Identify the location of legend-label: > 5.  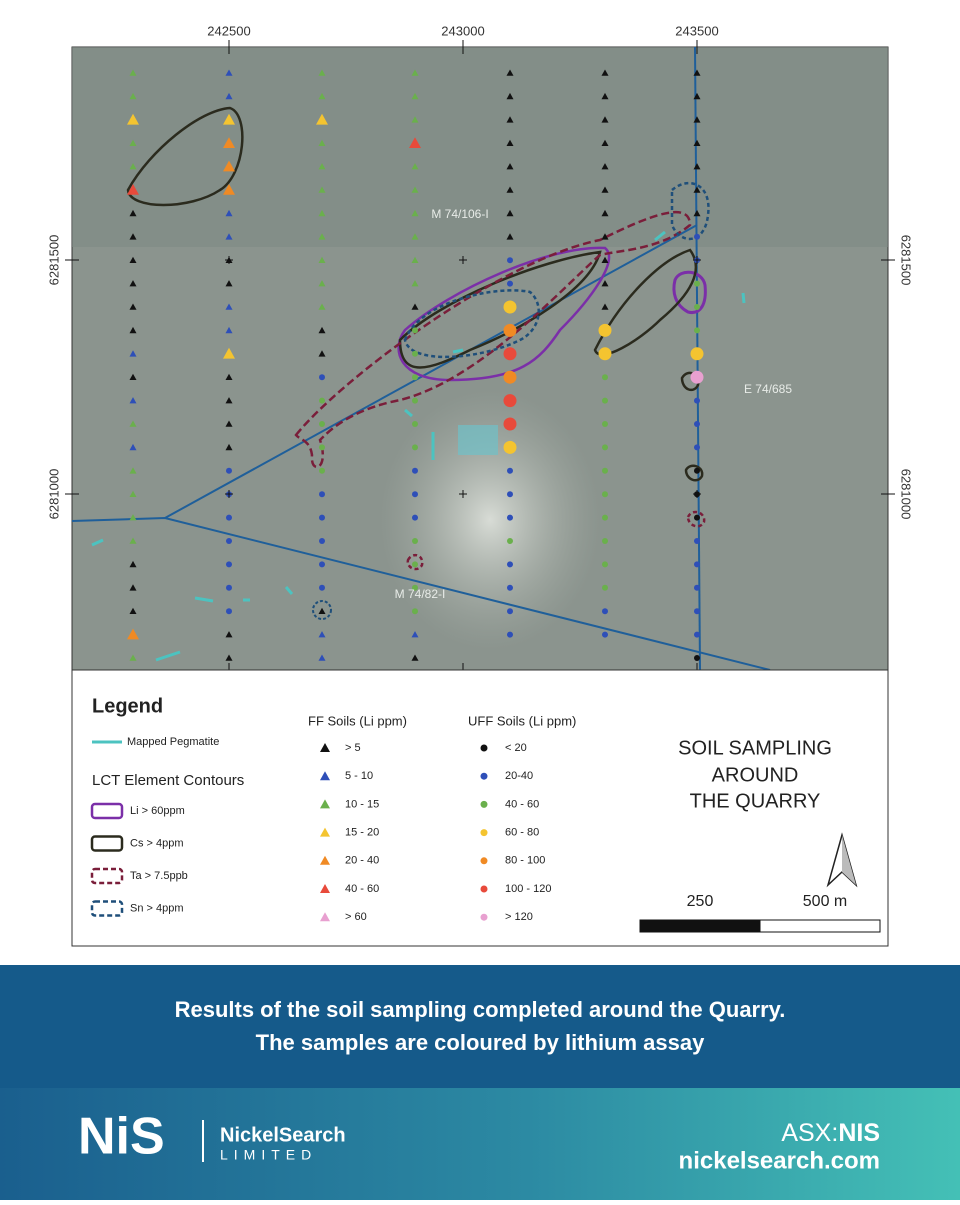
(353, 748).